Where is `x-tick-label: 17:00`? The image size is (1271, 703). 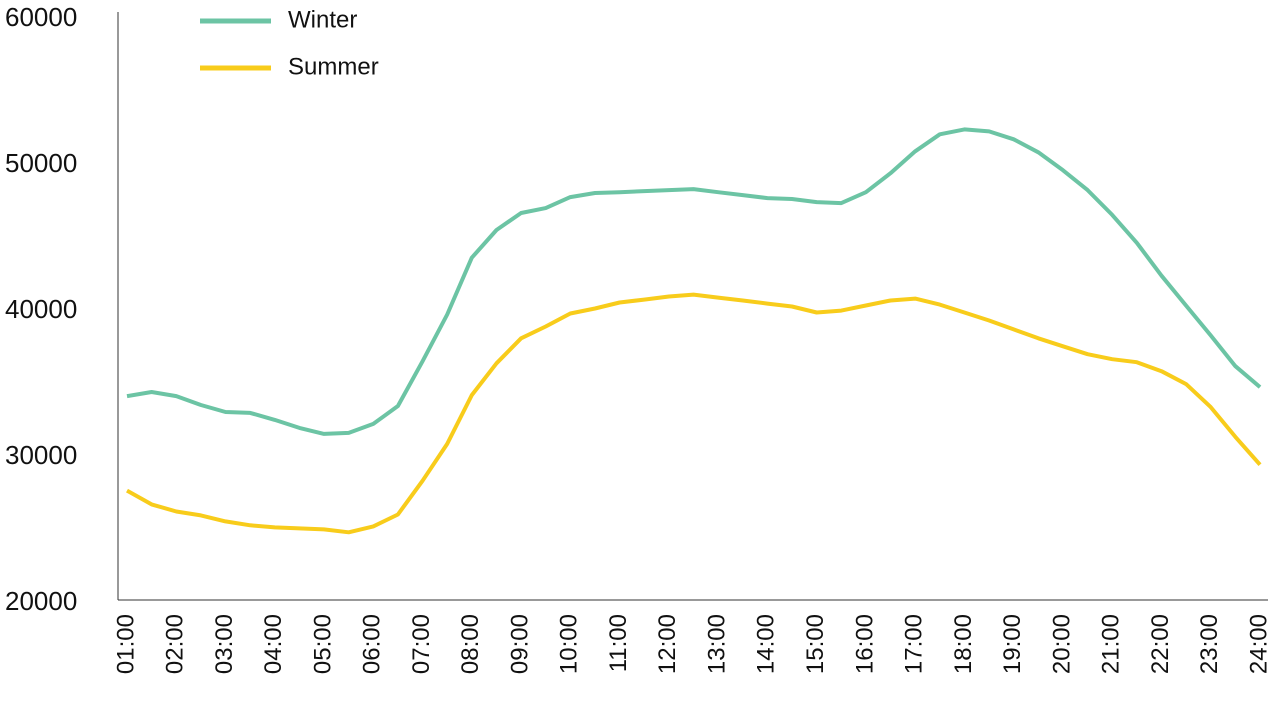 x-tick-label: 17:00 is located at coordinates (914, 644).